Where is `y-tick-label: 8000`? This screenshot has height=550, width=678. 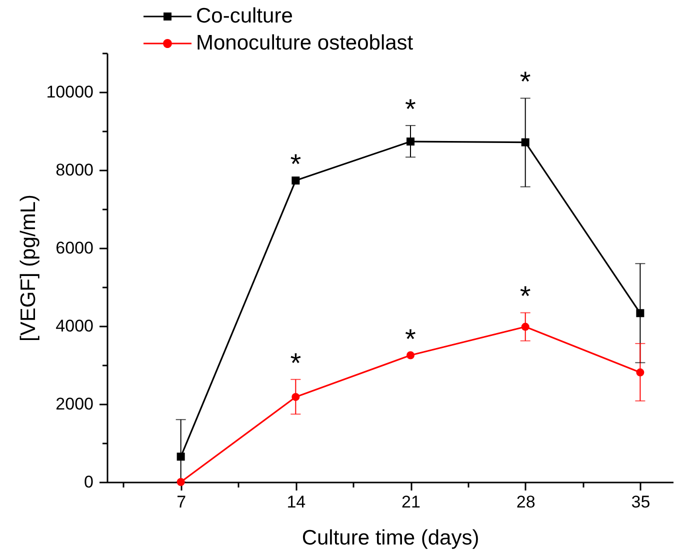
y-tick-label: 8000 is located at coordinates (75, 170).